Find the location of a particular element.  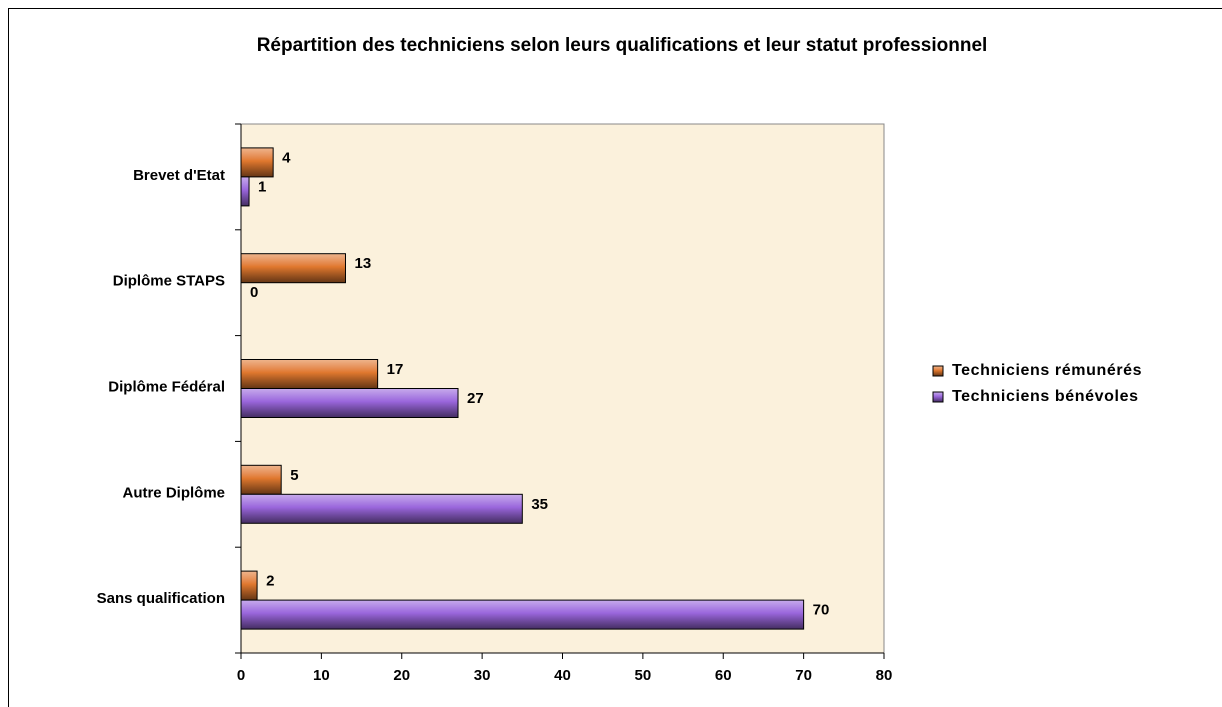

data-label: 13 is located at coordinates (362, 263).